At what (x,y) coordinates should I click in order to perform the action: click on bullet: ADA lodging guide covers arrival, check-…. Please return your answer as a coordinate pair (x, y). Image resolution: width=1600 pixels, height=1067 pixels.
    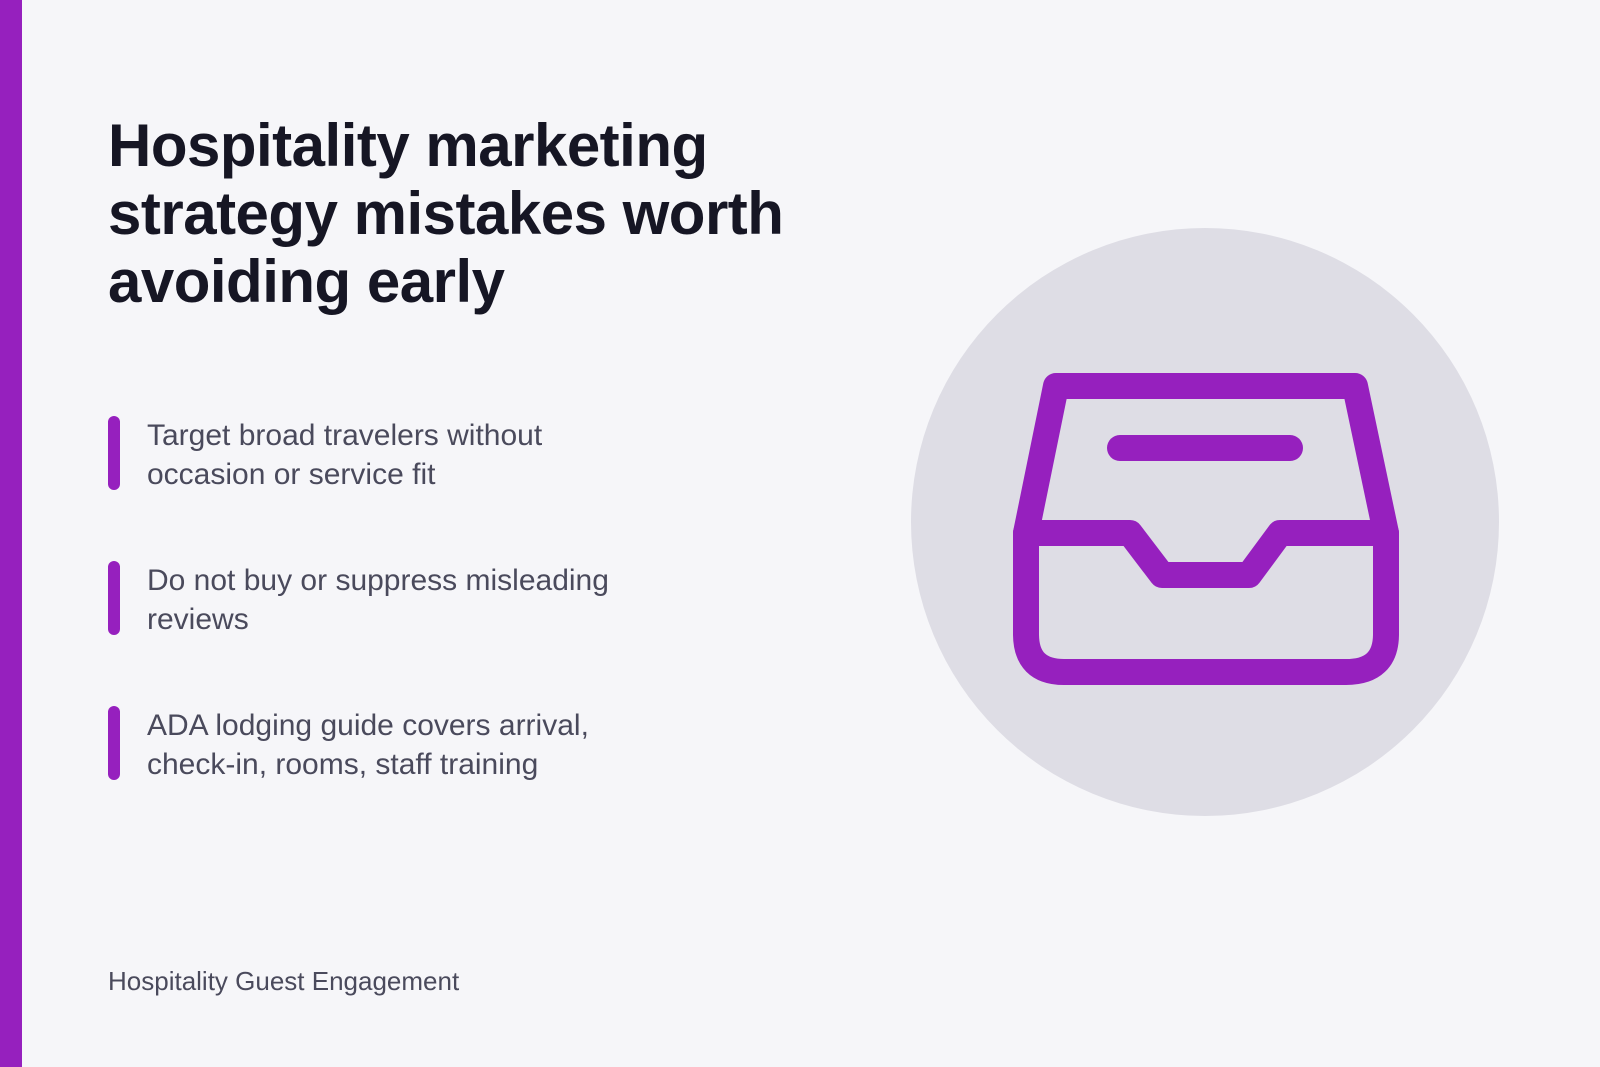
    Looking at the image, I should click on (408, 779).